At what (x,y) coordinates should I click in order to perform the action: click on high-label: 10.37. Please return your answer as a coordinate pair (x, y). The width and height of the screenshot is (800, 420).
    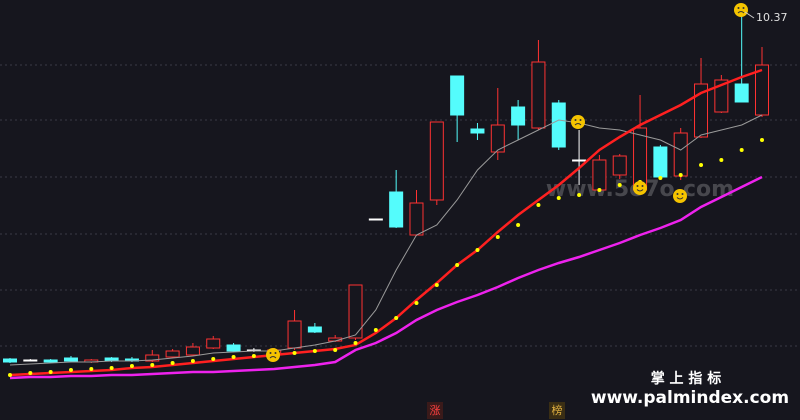
    Looking at the image, I should click on (772, 17).